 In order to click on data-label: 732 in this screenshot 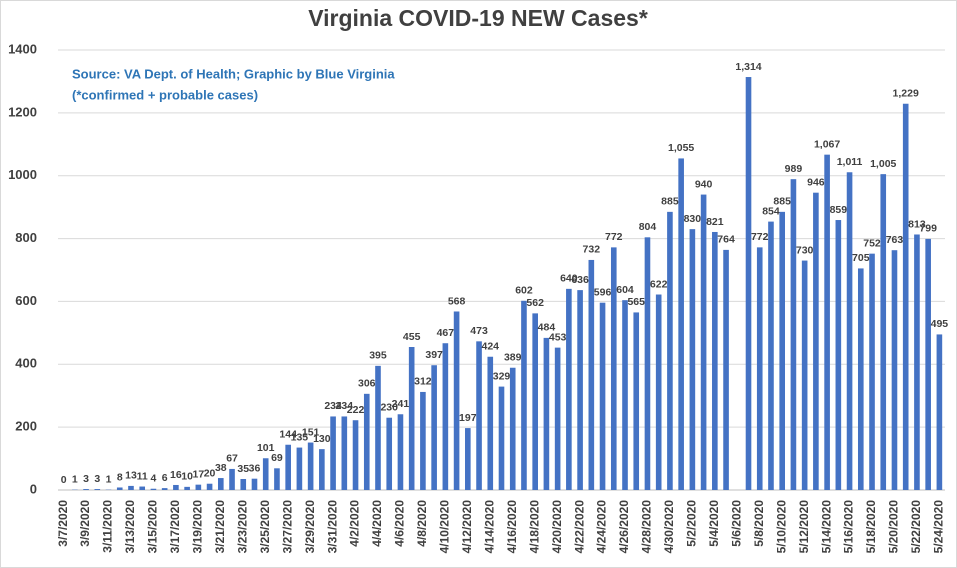, I will do `click(592, 250)`.